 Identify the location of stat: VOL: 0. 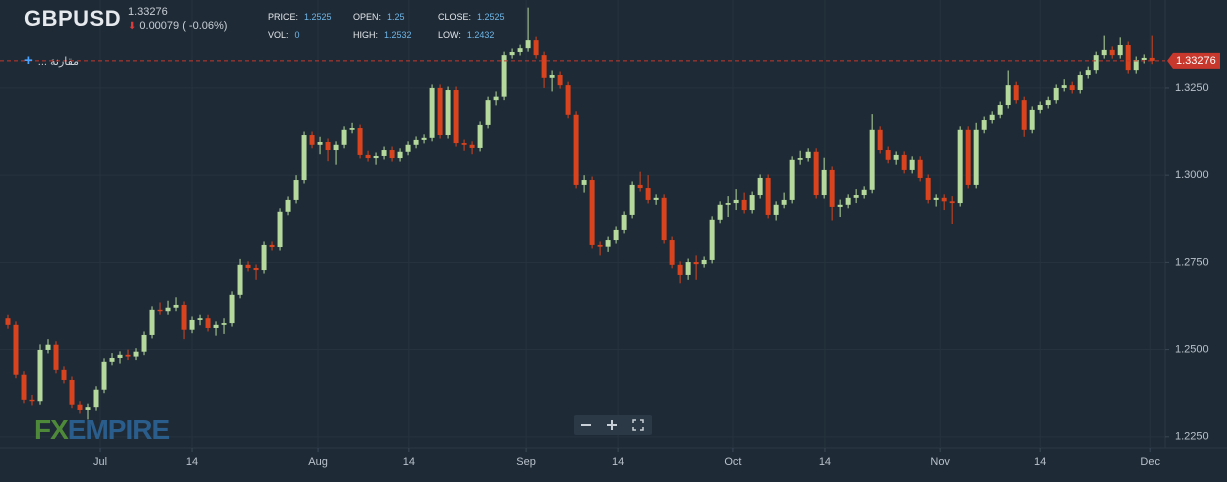
(284, 35).